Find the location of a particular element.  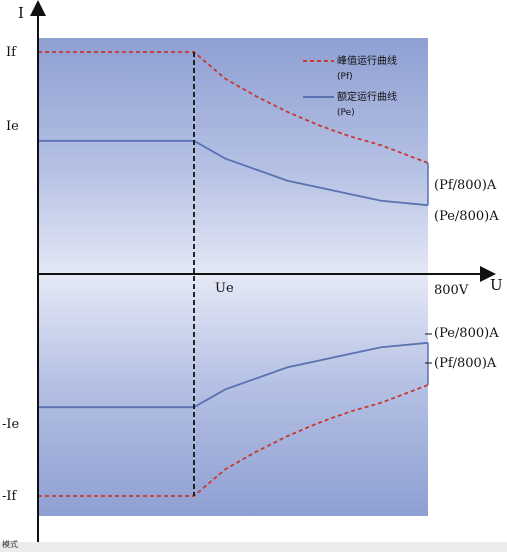

y-tick-ie: Ie is located at coordinates (12, 126).